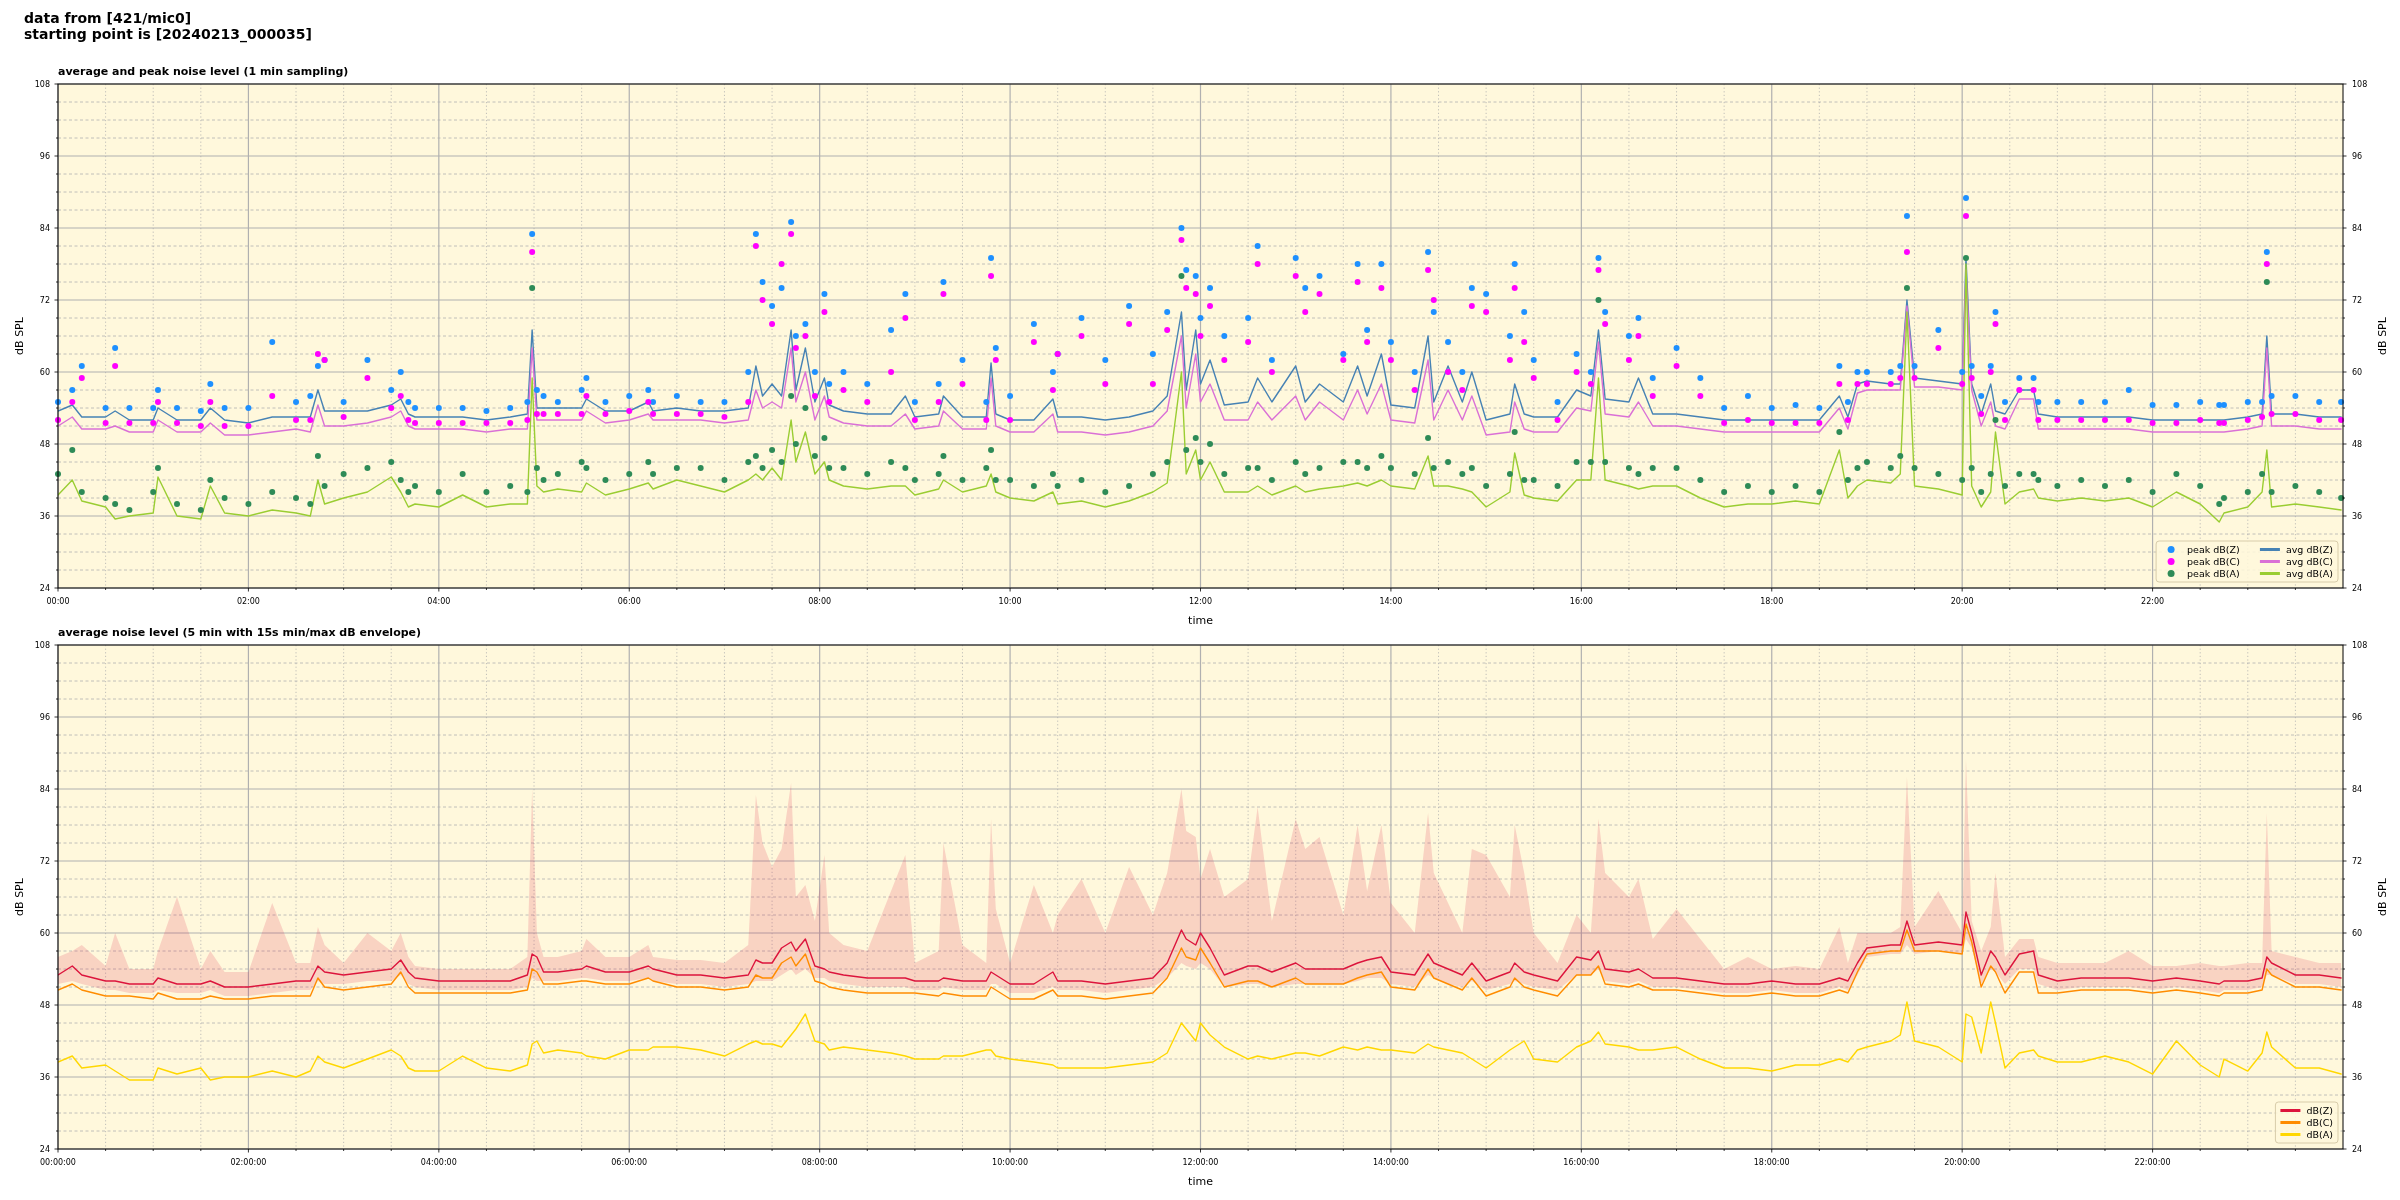 The width and height of the screenshot is (2400, 1200). Describe the element at coordinates (1772, 601) in the screenshot. I see `x-tick-label: 18:00` at that location.